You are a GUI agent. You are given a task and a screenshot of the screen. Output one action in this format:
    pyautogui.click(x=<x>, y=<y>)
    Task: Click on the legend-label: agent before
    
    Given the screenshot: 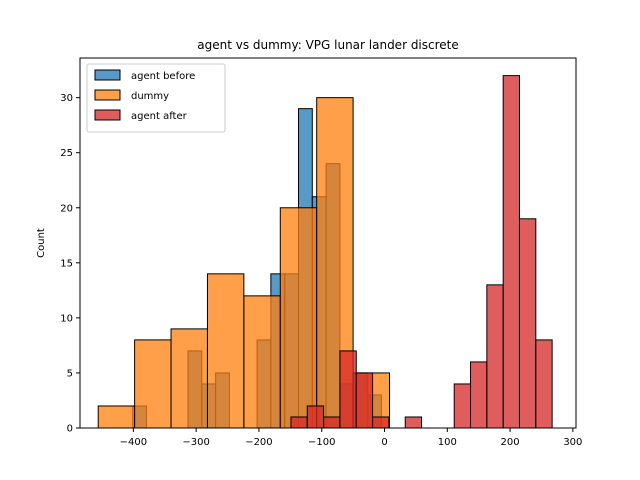 What is the action you would take?
    pyautogui.click(x=163, y=76)
    